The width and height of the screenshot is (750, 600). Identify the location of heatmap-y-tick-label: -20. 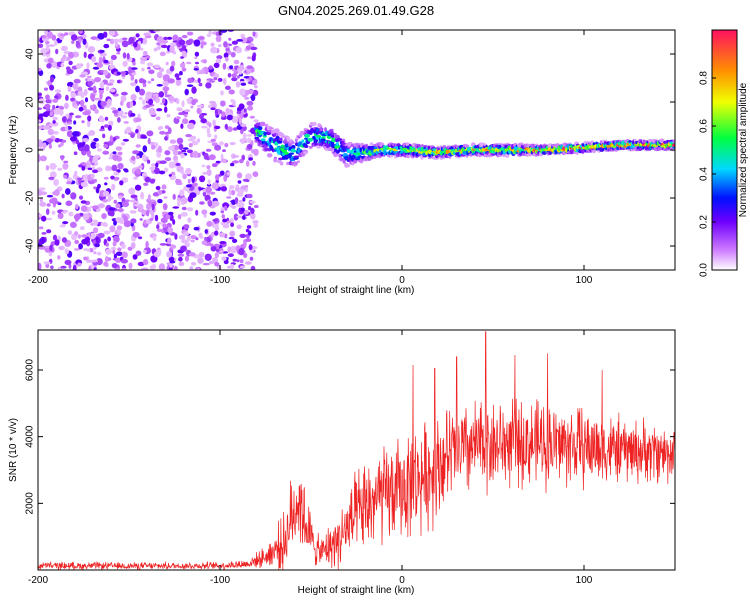
(30, 197).